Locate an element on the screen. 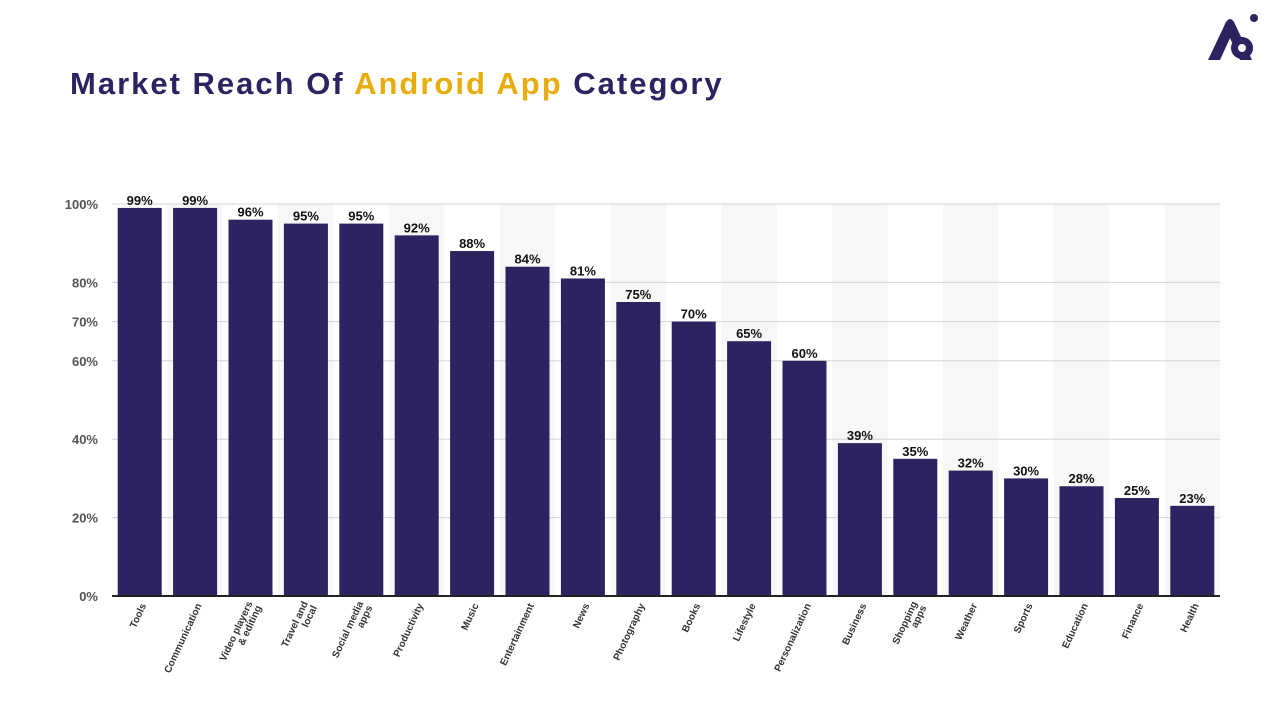 Image resolution: width=1275 pixels, height=720 pixels. bar-books is located at coordinates (693, 458).